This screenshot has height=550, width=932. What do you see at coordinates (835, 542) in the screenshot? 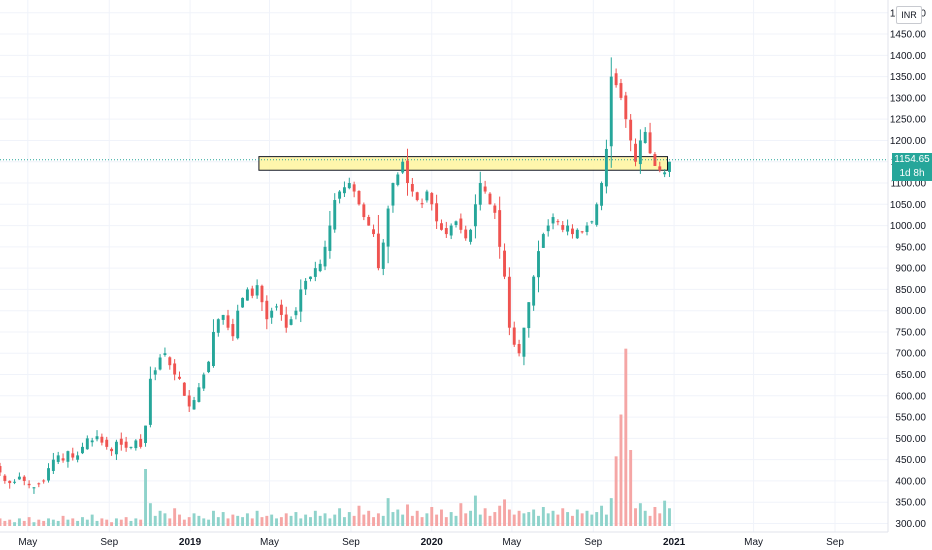
I see `time-tick-label: Sep` at bounding box center [835, 542].